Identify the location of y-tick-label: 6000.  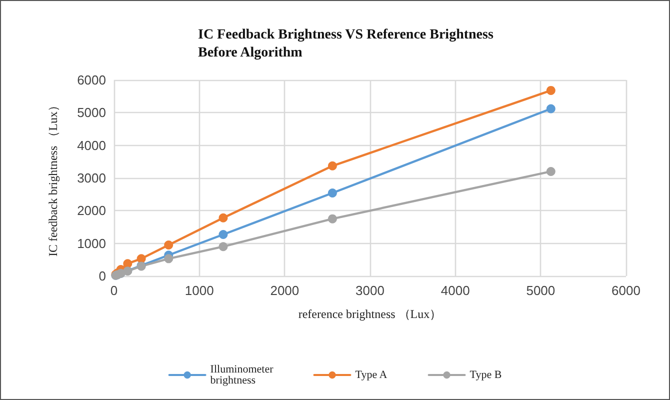
(91, 80).